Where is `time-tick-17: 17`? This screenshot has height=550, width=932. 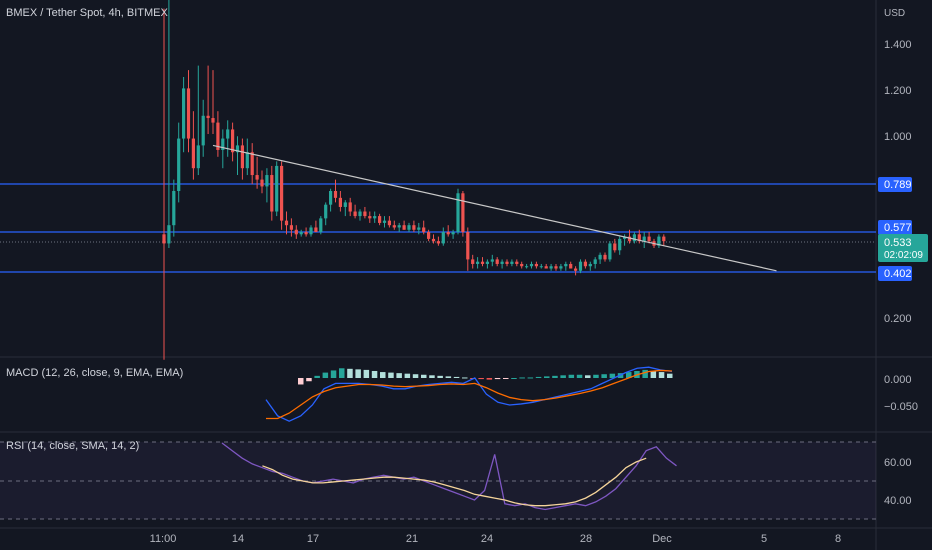 time-tick-17: 17 is located at coordinates (313, 539).